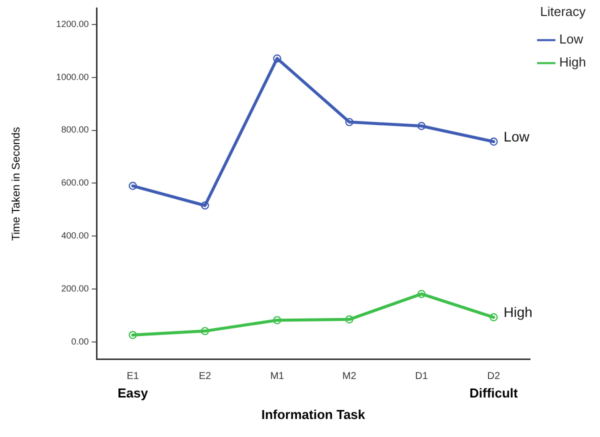 Image resolution: width=600 pixels, height=437 pixels. What do you see at coordinates (133, 392) in the screenshot?
I see `text: Easy` at bounding box center [133, 392].